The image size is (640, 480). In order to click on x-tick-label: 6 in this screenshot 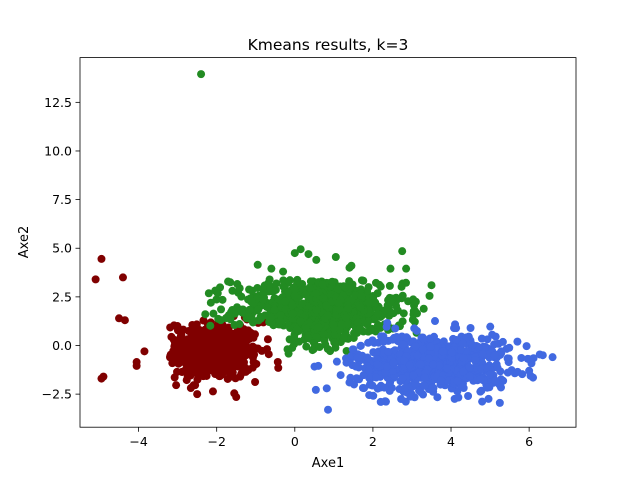, I will do `click(529, 441)`.